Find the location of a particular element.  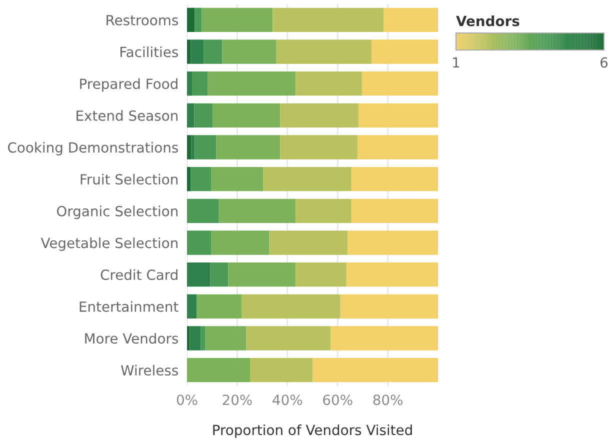

y-tick-label: Entertainment is located at coordinates (129, 306).